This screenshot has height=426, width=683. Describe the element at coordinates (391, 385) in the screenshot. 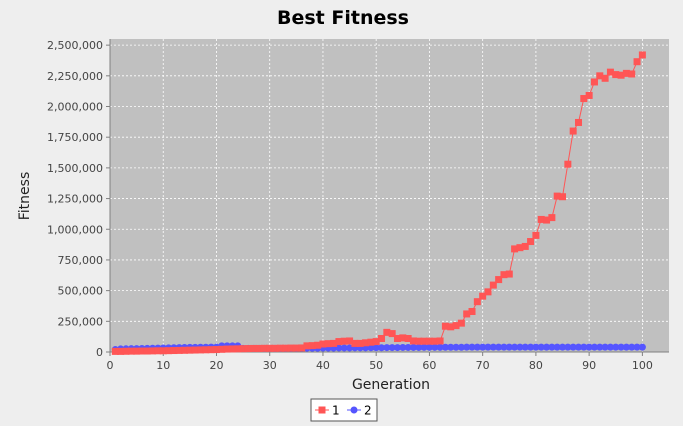

I see `x-axis-title: Generation` at that location.